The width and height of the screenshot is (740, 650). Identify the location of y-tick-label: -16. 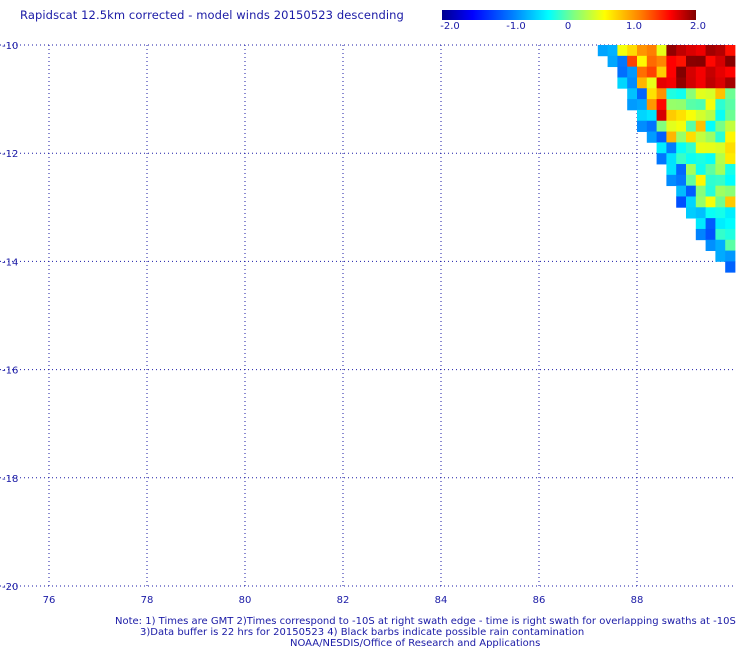
(10, 371).